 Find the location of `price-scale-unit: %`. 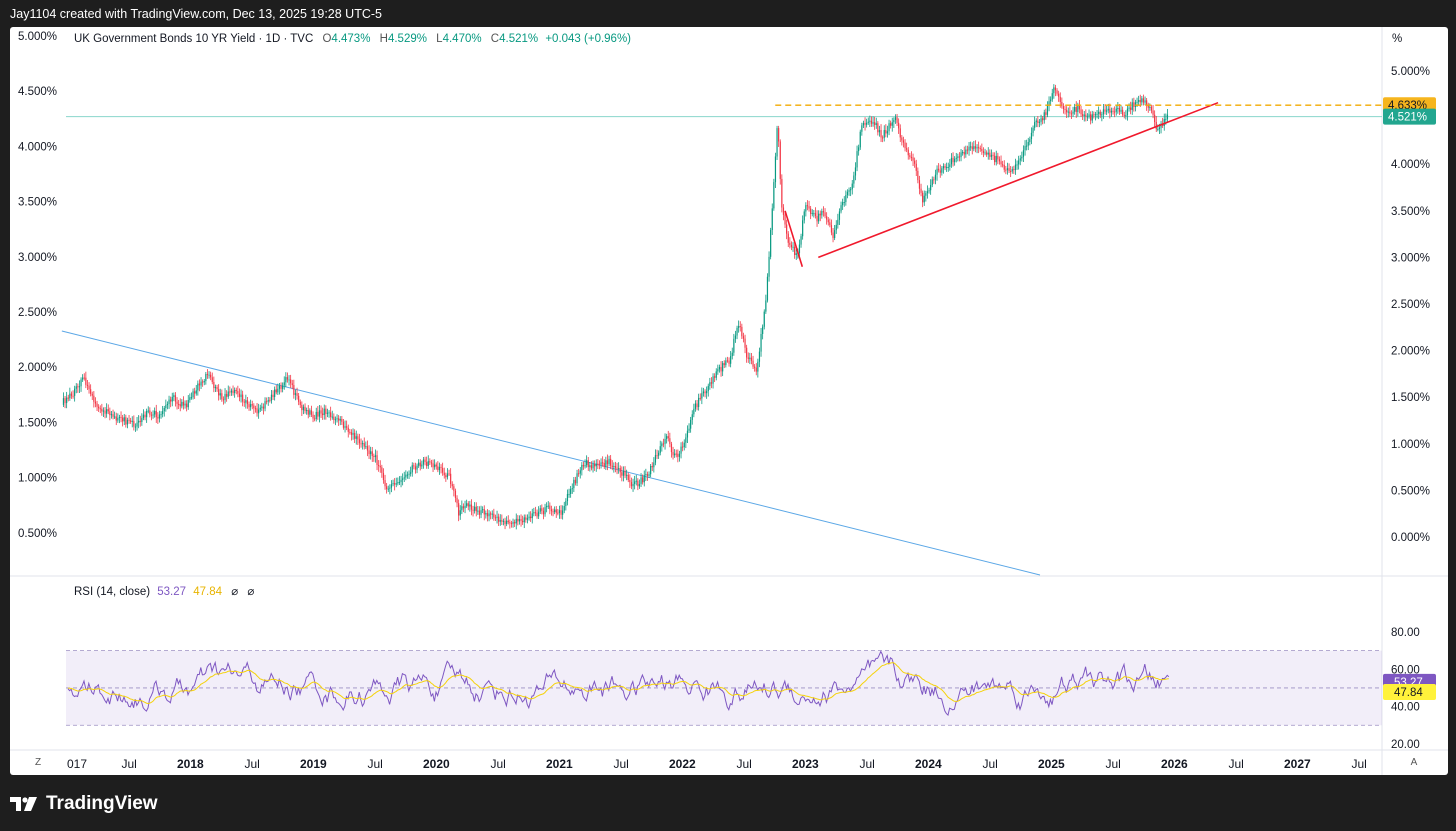

price-scale-unit: % is located at coordinates (1397, 39).